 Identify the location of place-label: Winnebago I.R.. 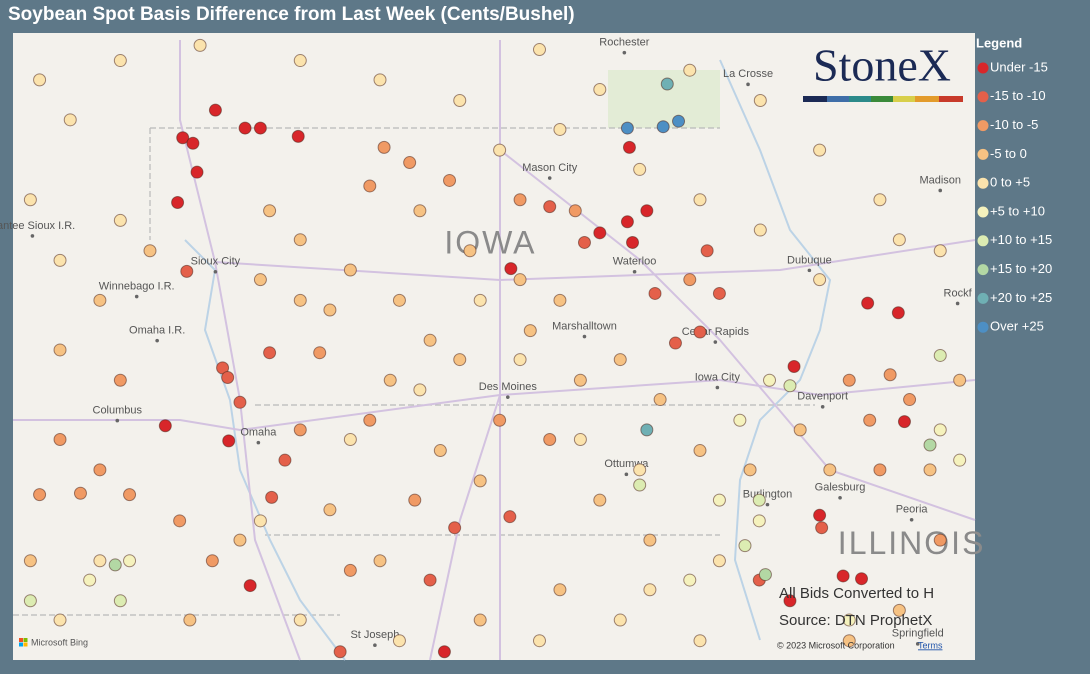
(137, 286).